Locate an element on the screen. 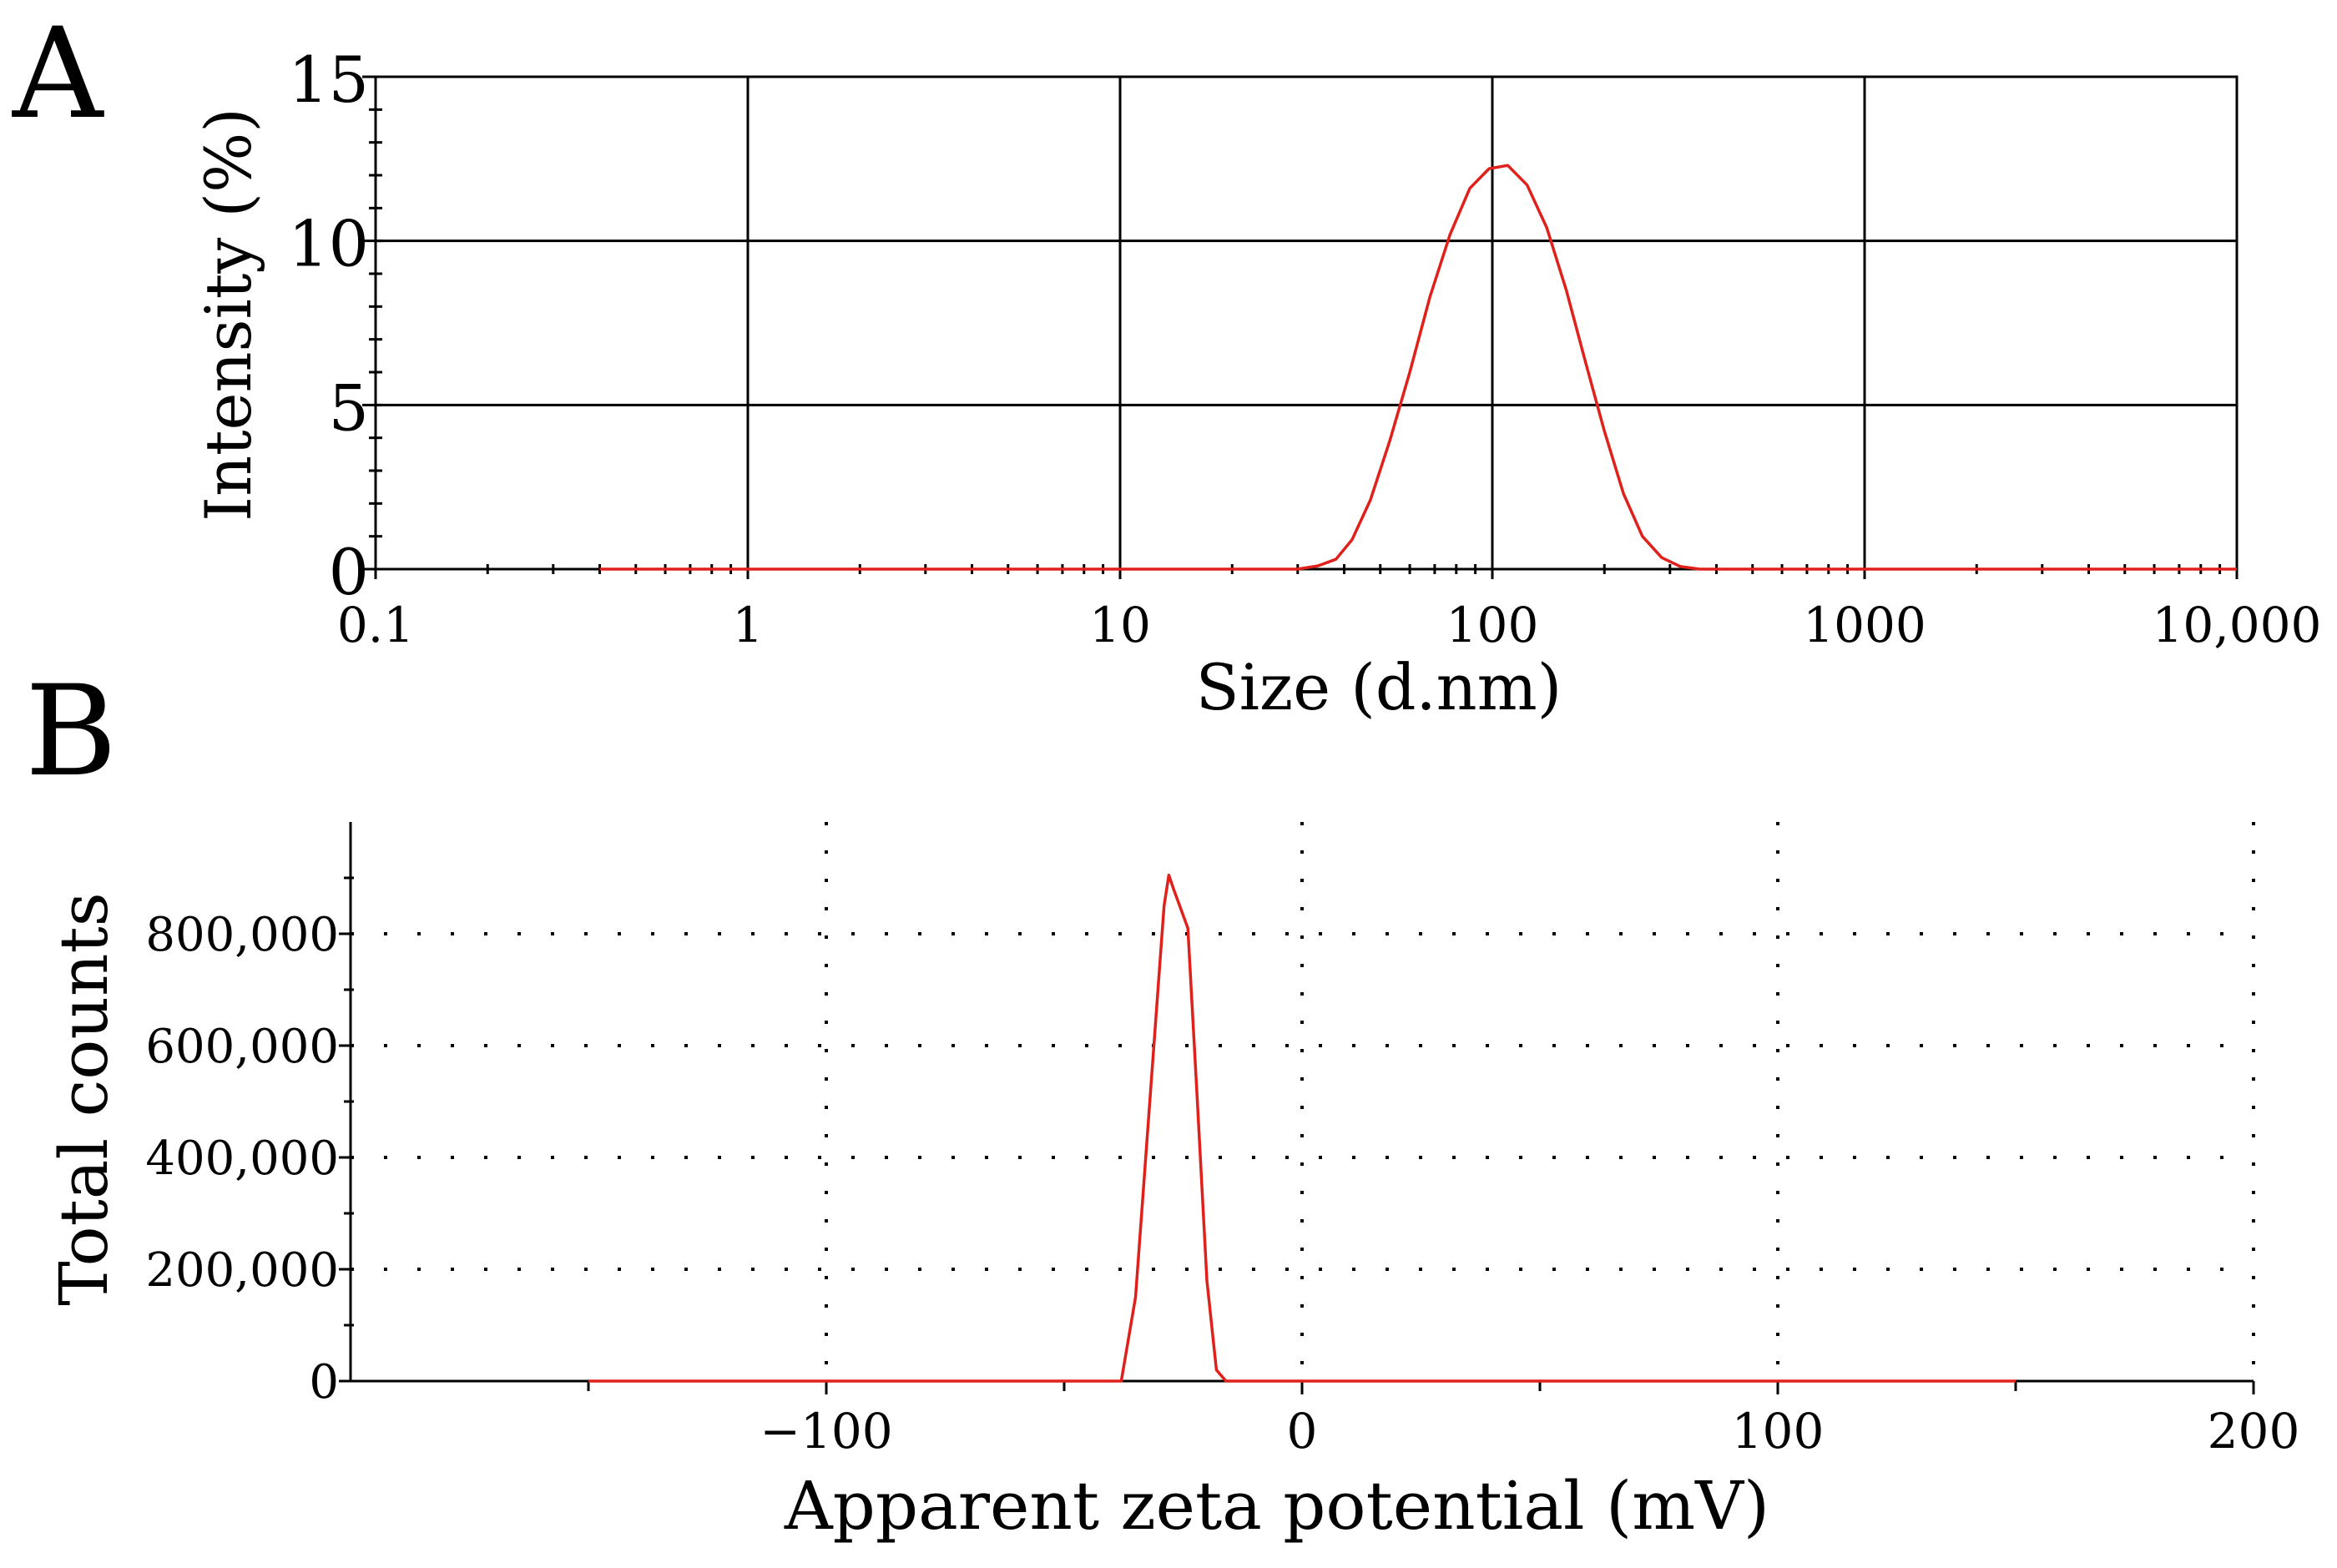 The image size is (2337, 1568). panel-b-x-tick-label: 100 is located at coordinates (1779, 1431).